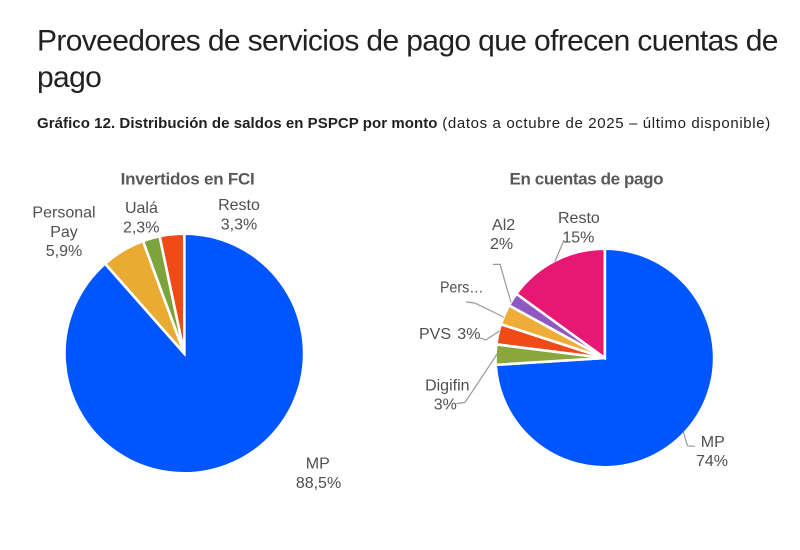  I want to click on svg-text: 88,5%, so click(318, 483).